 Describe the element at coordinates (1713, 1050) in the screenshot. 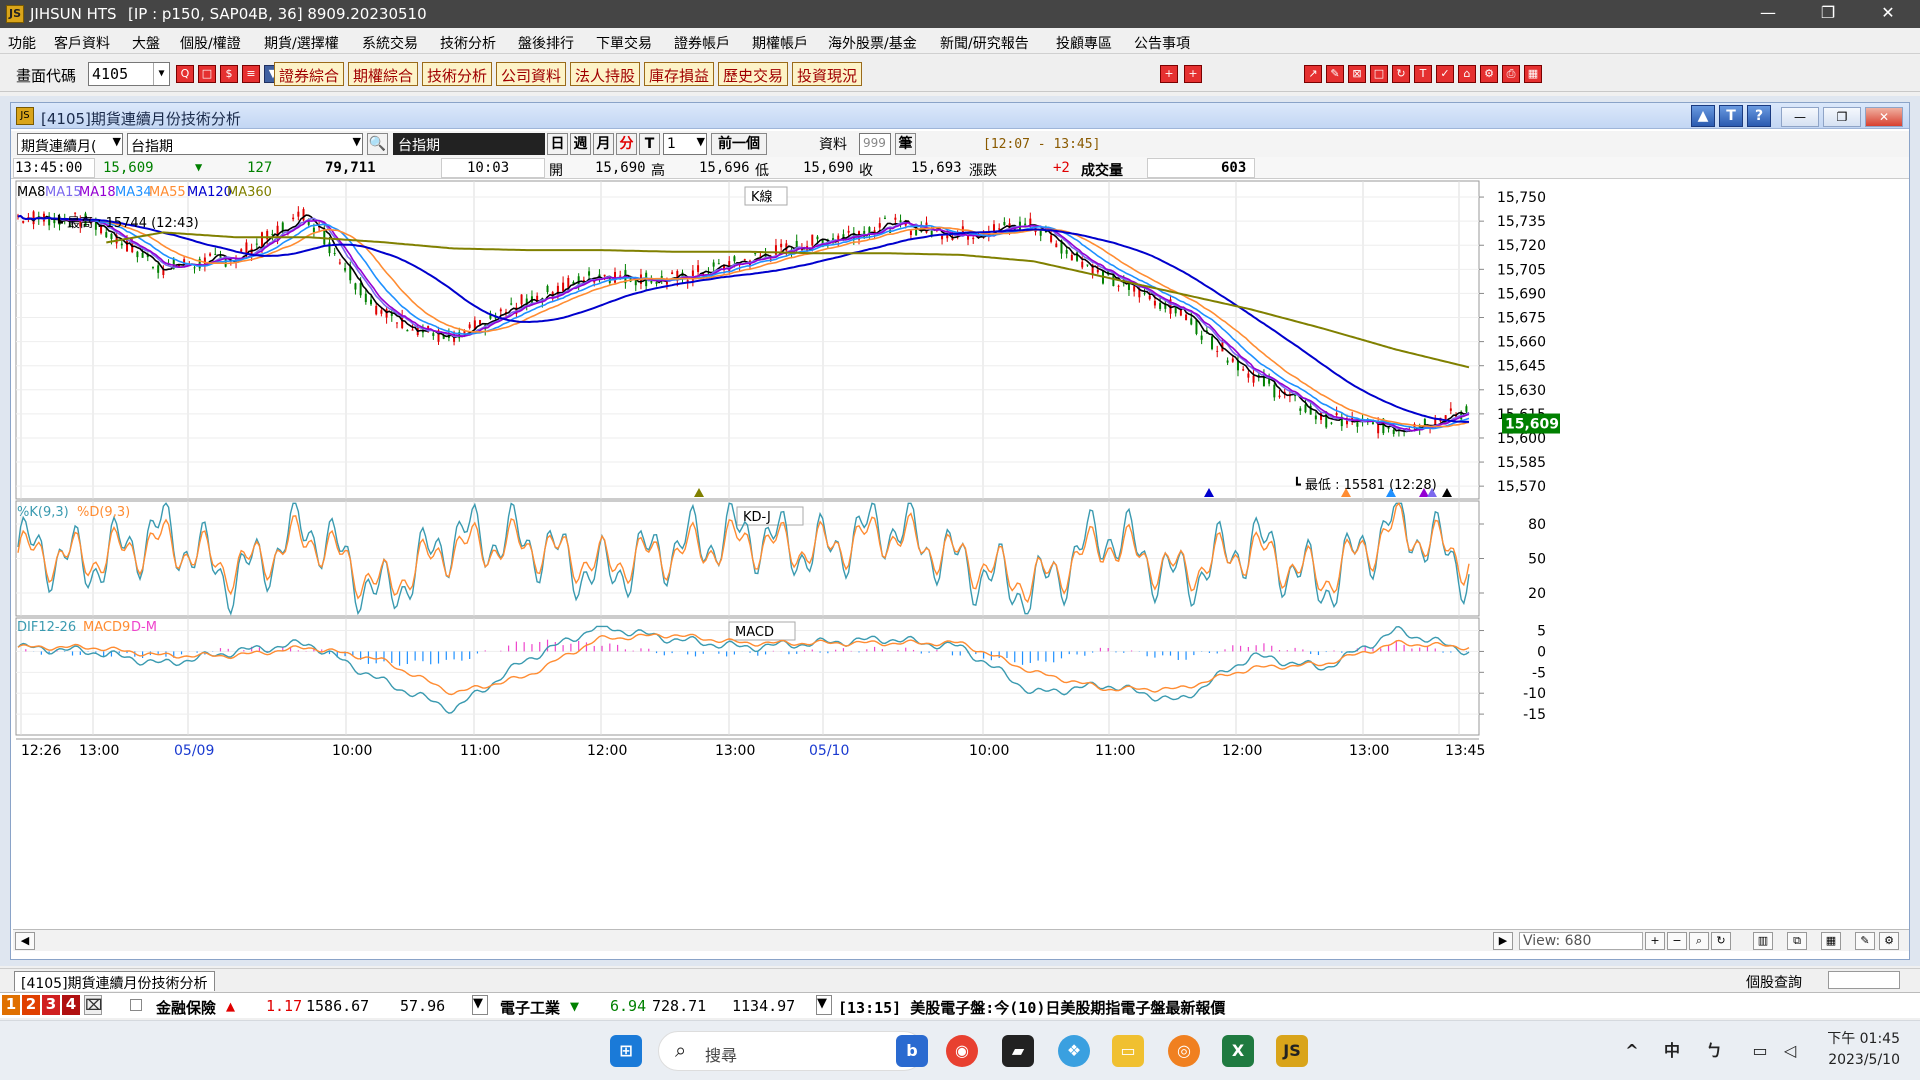

I see `ime-mode-icon: ㄅ` at that location.